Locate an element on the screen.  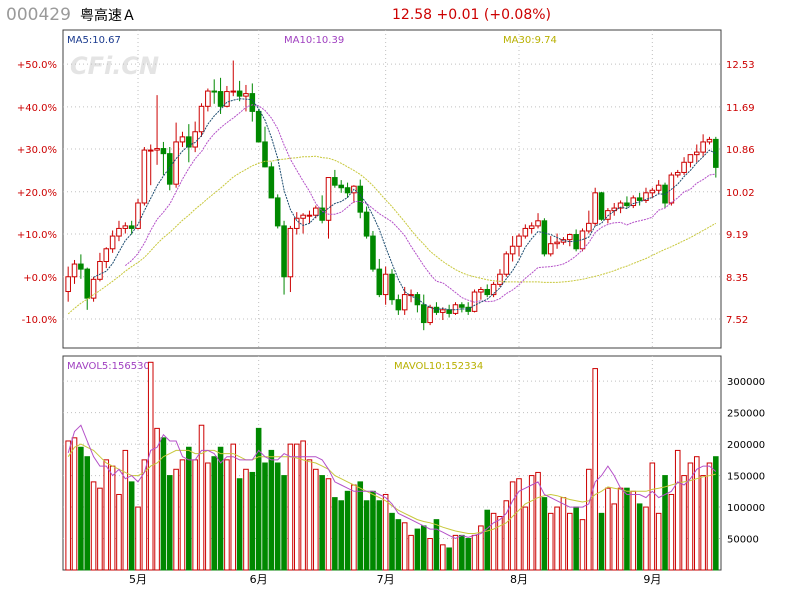
mavol5-legend: MAVOL5:156530 is located at coordinates (108, 366).